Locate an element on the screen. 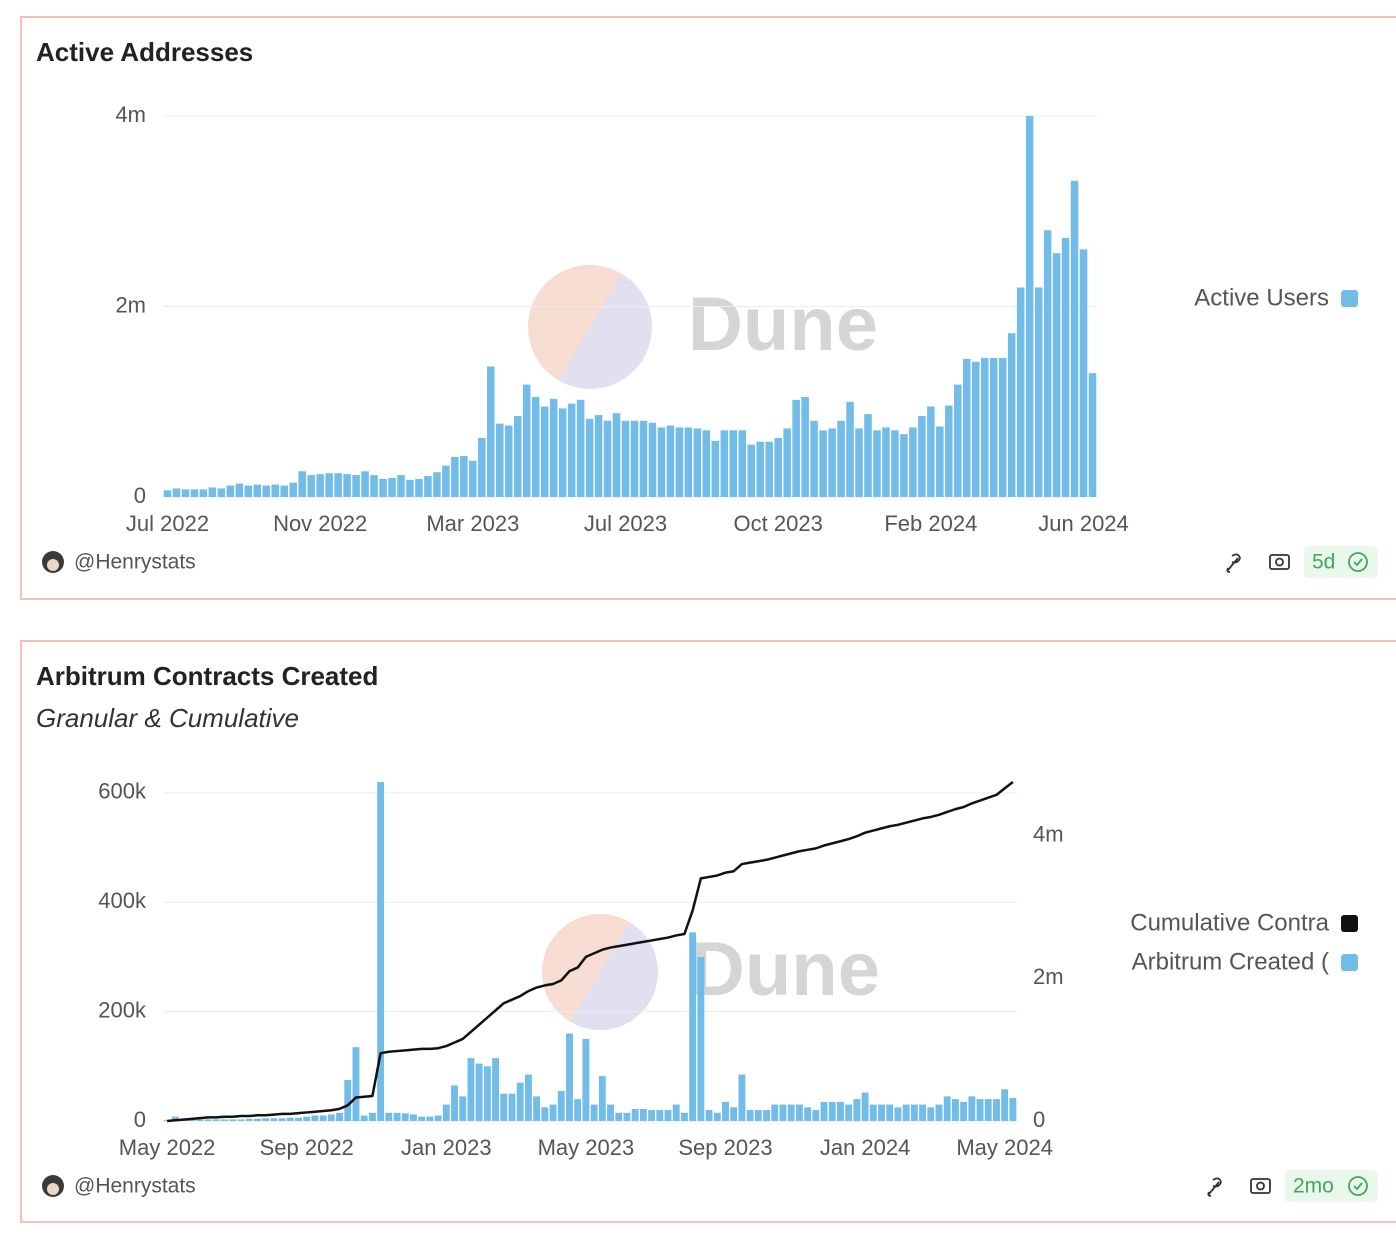 This screenshot has width=1396, height=1234. y-tick-label: 400k is located at coordinates (122, 900).